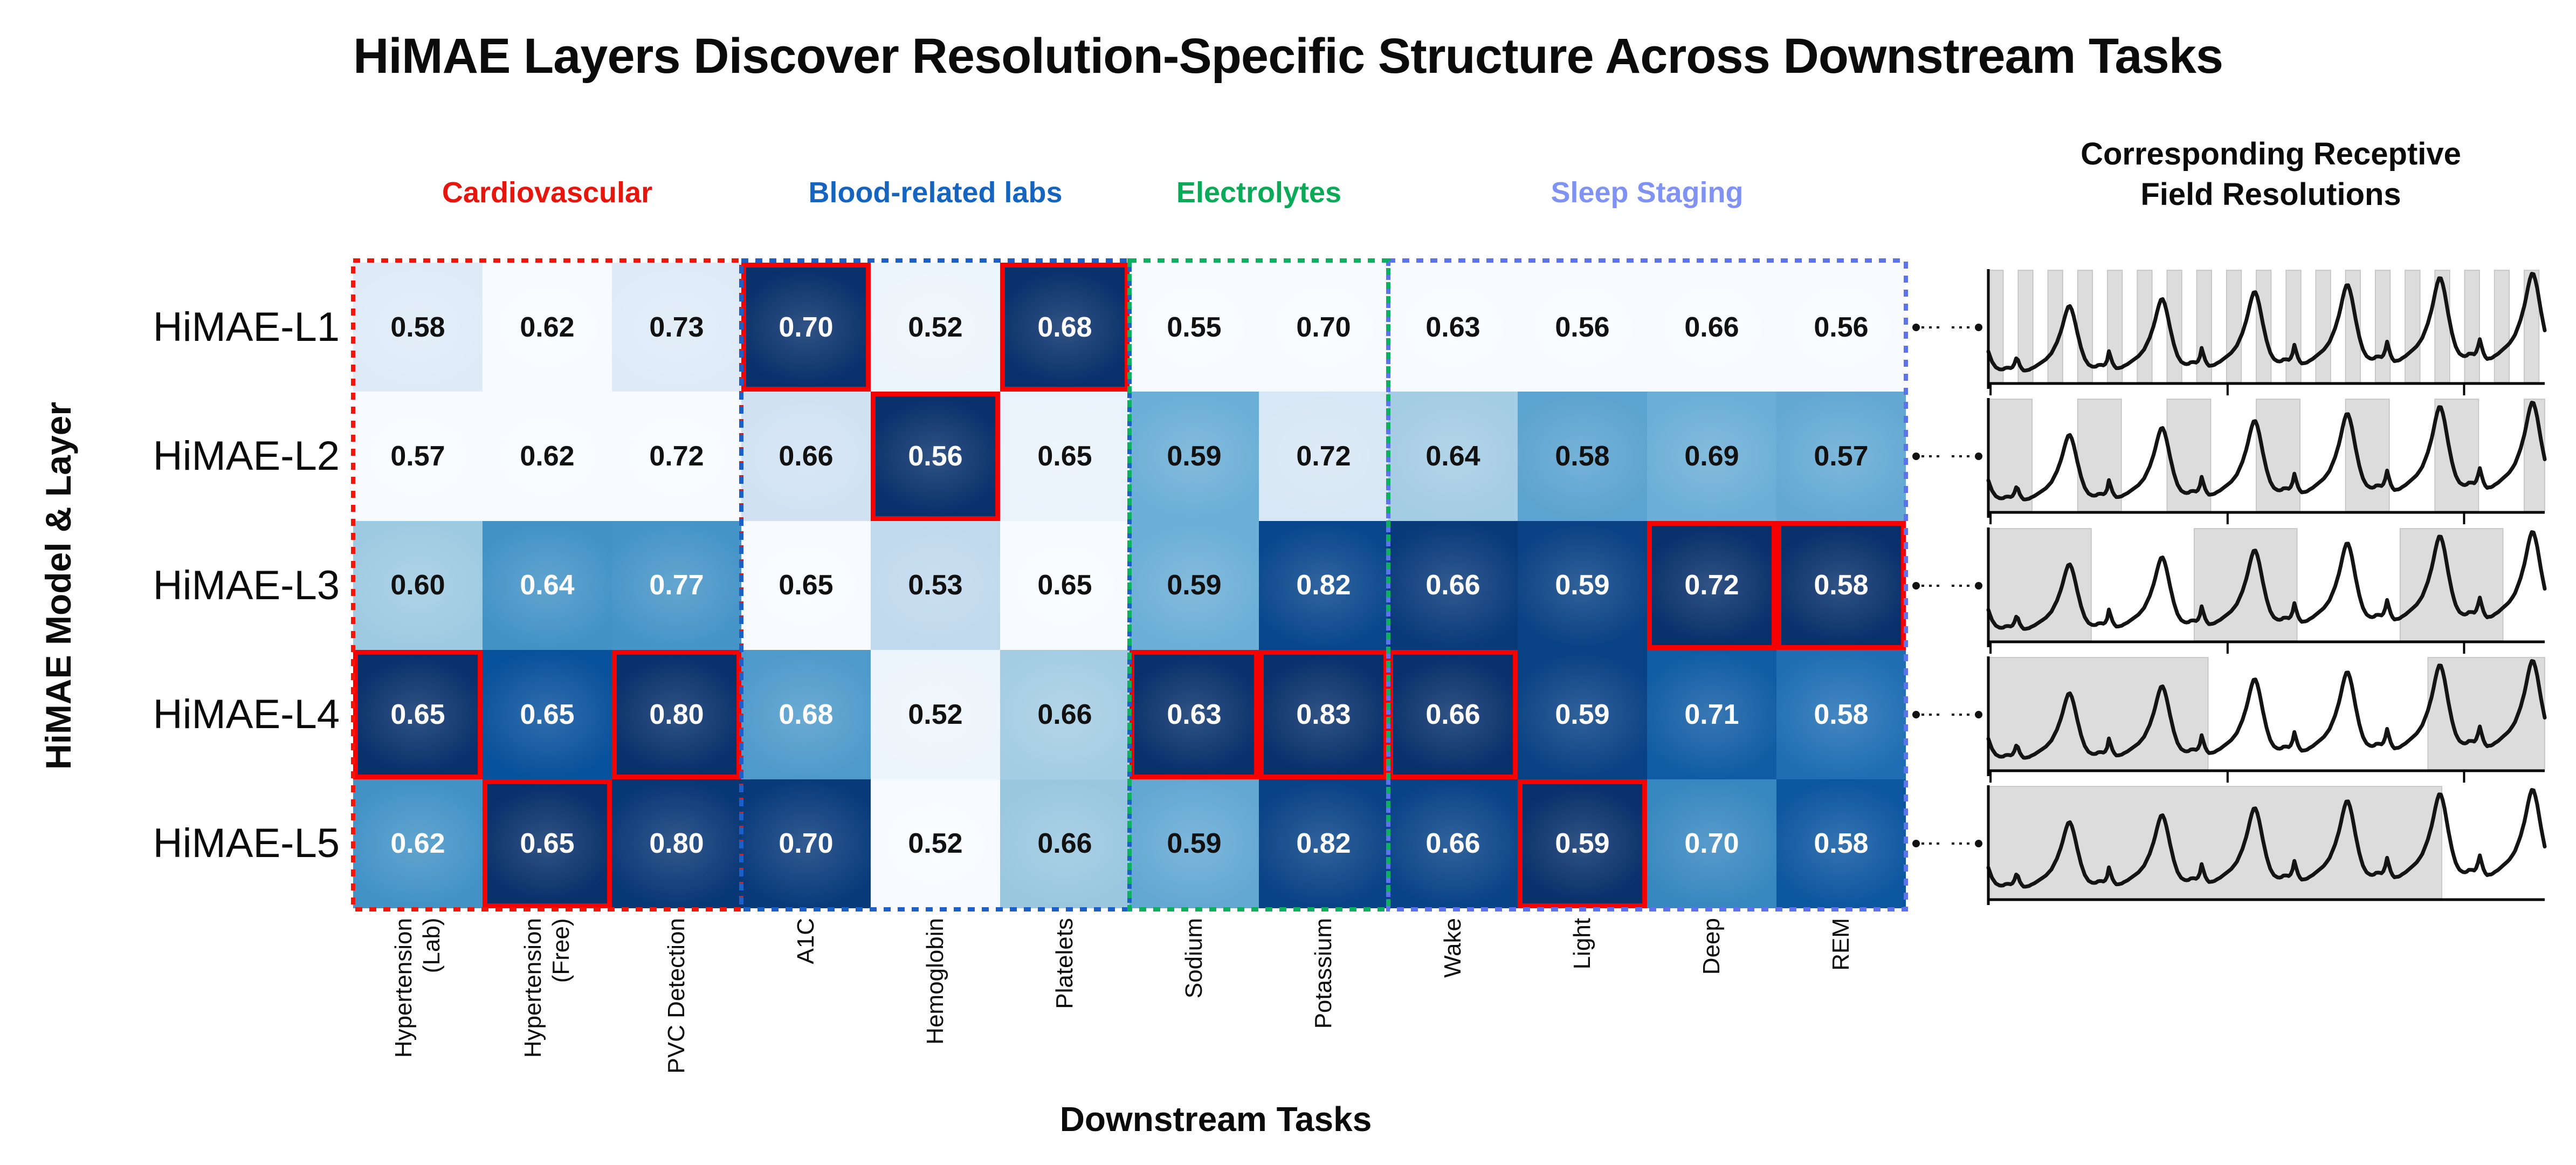 This screenshot has height=1165, width=2576. Describe the element at coordinates (547, 585) in the screenshot. I see `heatmap-cell-r3c2: 0.64` at that location.